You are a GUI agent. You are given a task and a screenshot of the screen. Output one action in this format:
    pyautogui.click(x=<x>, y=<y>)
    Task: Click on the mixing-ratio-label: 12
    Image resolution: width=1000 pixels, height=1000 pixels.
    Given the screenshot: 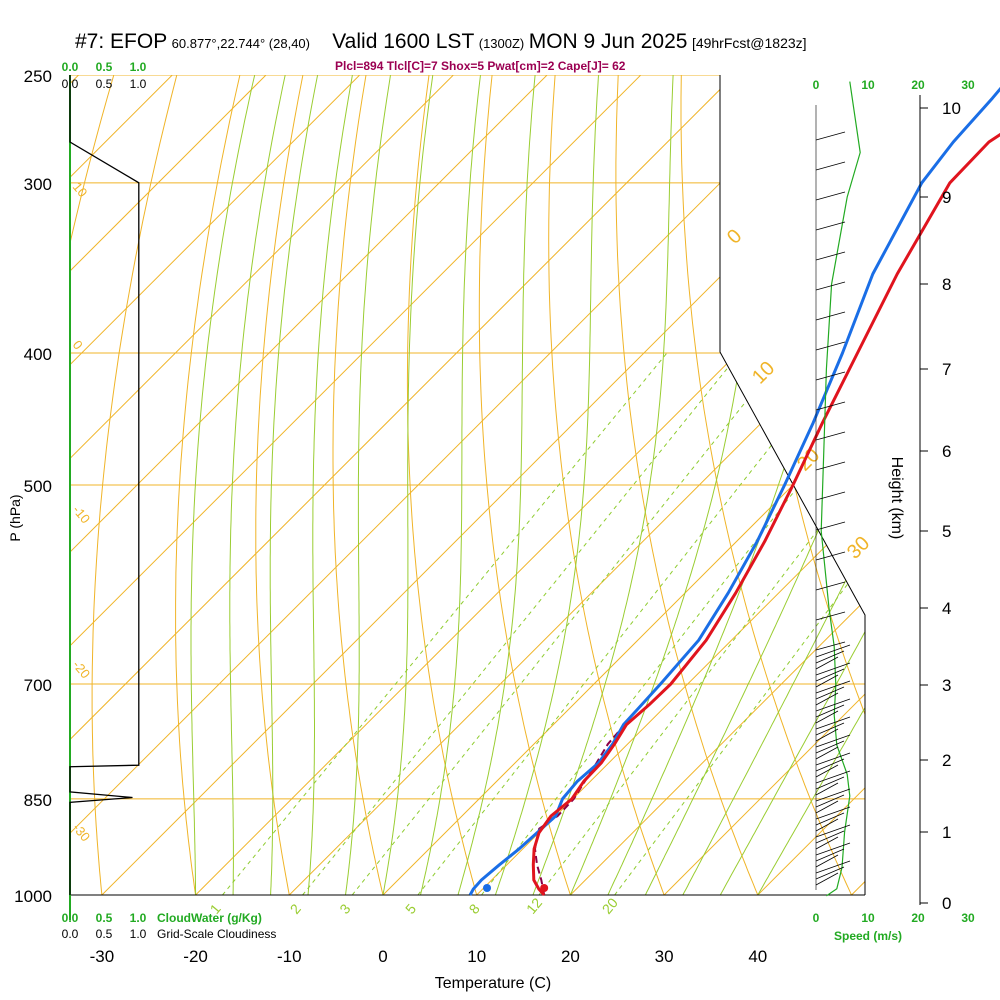 What is the action you would take?
    pyautogui.click(x=534, y=906)
    